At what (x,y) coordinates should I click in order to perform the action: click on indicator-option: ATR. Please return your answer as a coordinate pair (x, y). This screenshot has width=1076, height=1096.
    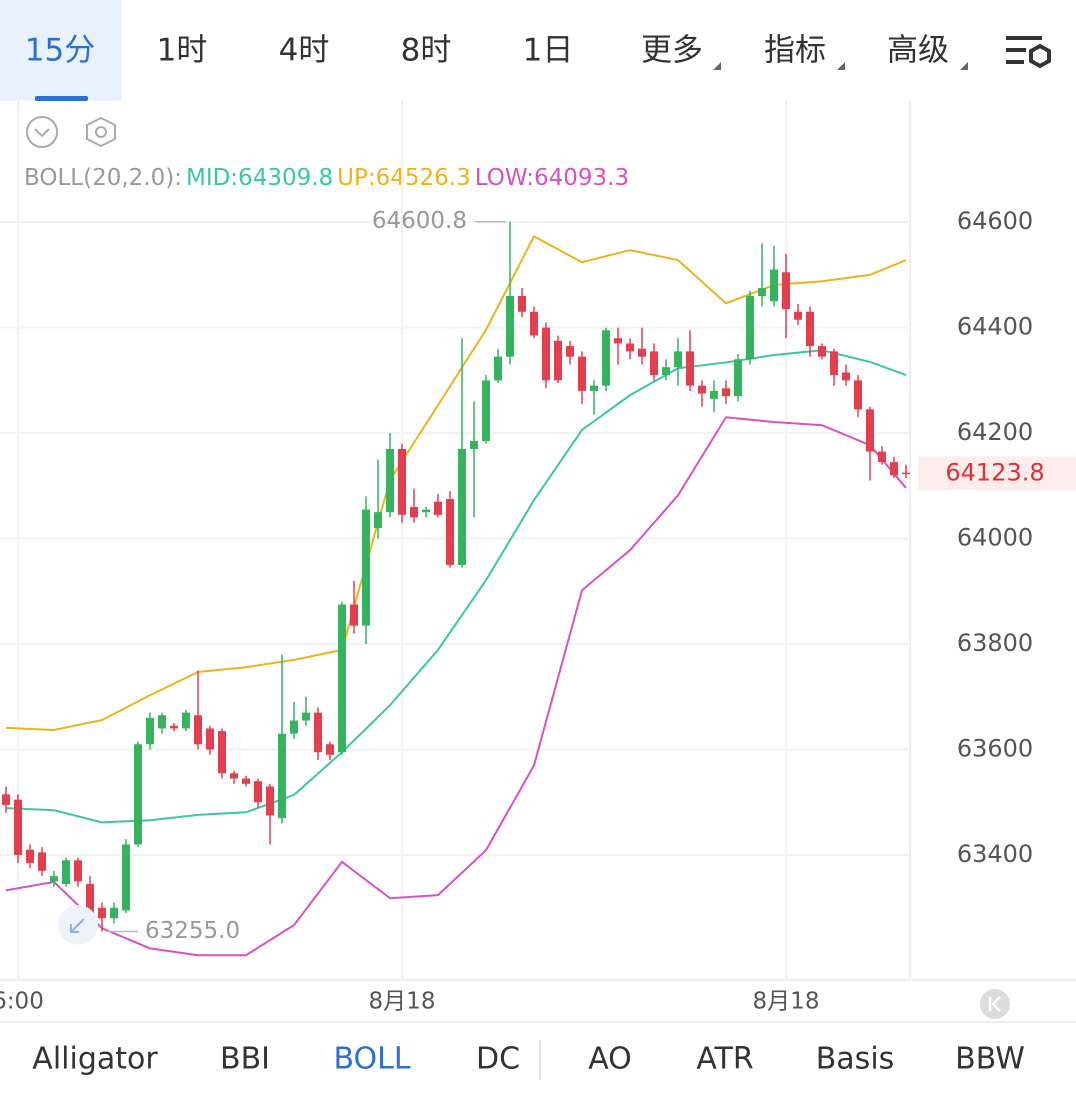
    Looking at the image, I should click on (724, 1059).